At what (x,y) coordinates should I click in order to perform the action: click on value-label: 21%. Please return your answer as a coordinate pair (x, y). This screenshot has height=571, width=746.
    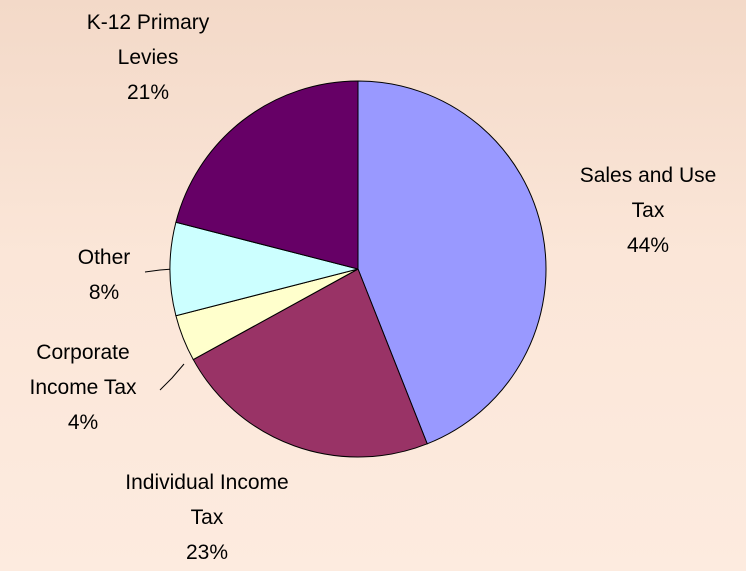
    Looking at the image, I should click on (148, 92).